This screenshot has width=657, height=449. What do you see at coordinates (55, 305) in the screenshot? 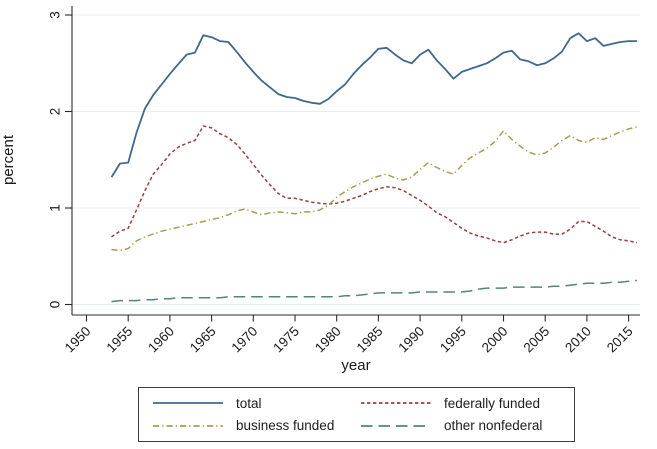
I see `y-tick-label-0: 0` at bounding box center [55, 305].